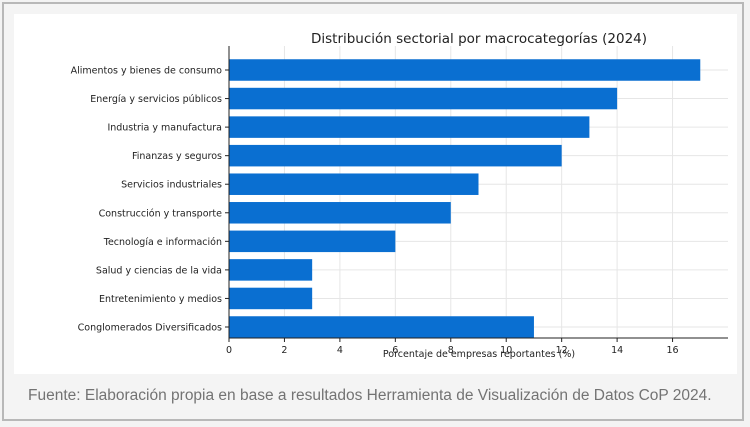 The height and width of the screenshot is (427, 750). Describe the element at coordinates (673, 350) in the screenshot. I see `x-tick-label: 16` at that location.